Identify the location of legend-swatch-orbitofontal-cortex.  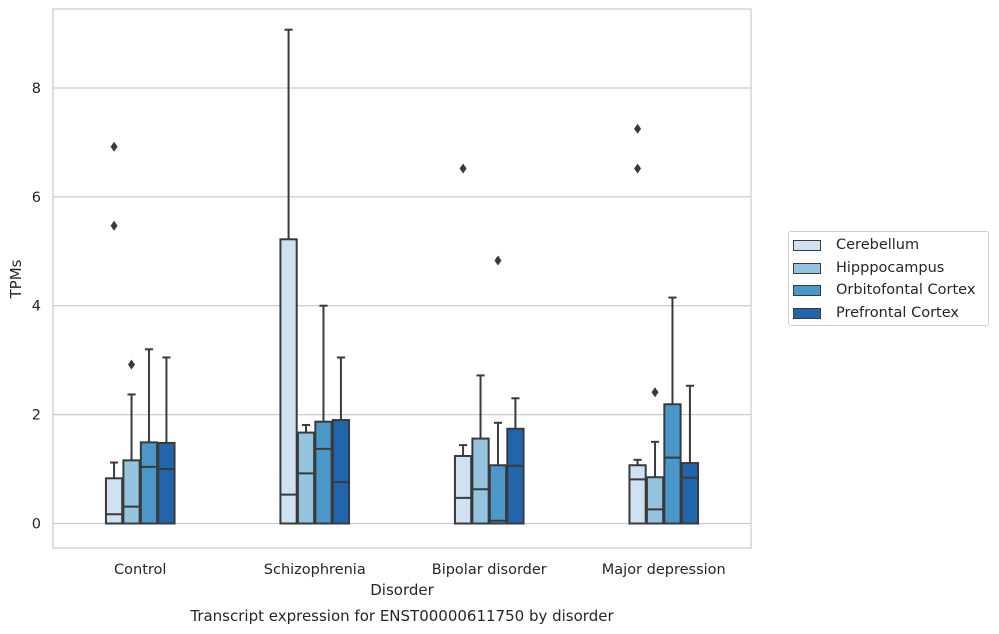
(807, 290).